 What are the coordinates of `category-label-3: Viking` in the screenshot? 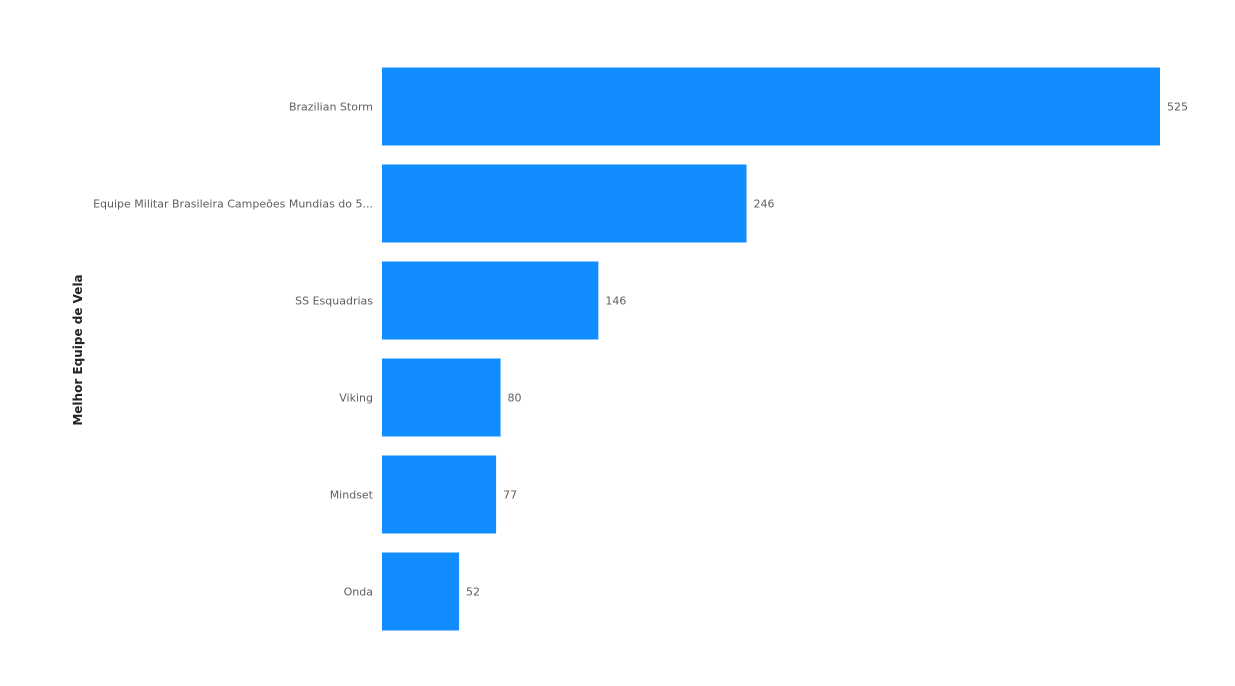 It's located at (356, 398).